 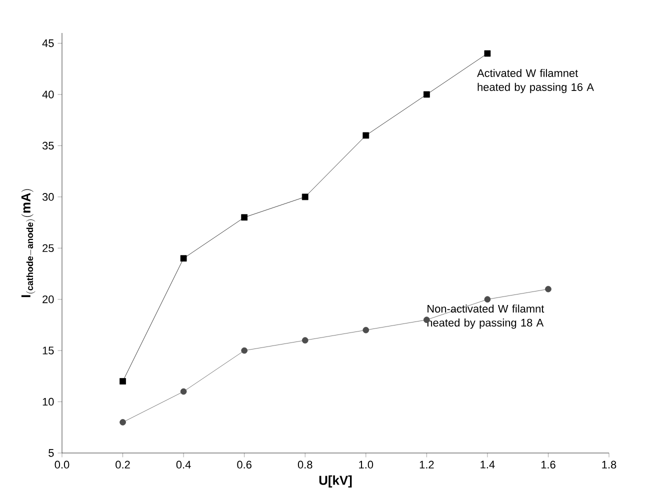 I want to click on x-tick-label: 0.0, so click(x=62, y=464).